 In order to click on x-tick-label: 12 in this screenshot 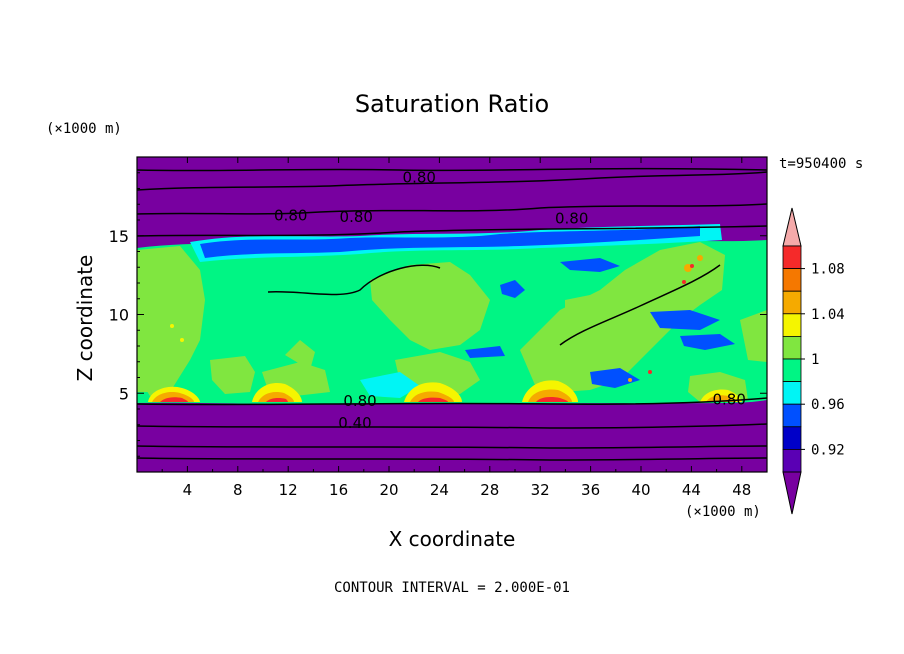, I will do `click(288, 490)`.